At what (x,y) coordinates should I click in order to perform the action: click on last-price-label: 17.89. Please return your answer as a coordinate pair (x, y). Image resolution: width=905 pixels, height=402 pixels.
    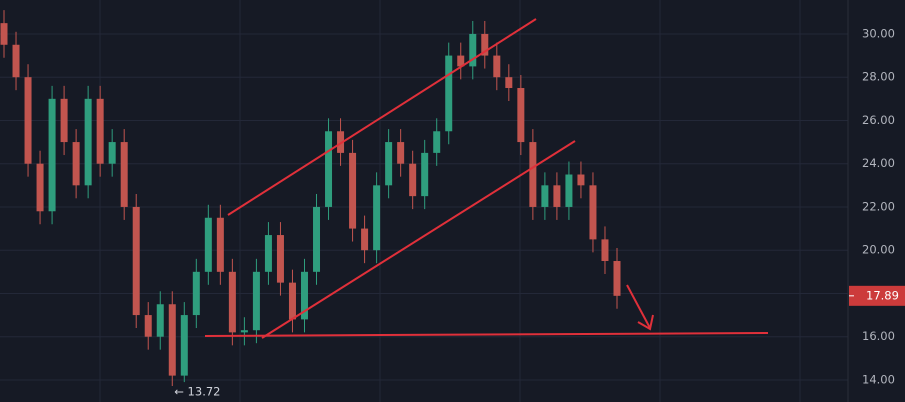
    Looking at the image, I should click on (882, 295).